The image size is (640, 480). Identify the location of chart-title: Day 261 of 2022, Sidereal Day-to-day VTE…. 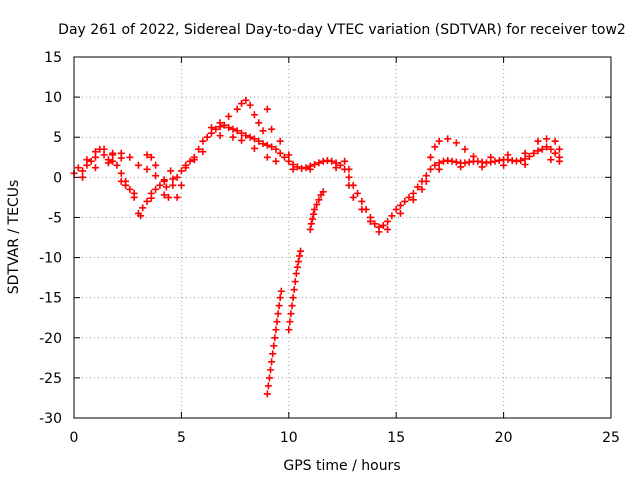
(342, 30).